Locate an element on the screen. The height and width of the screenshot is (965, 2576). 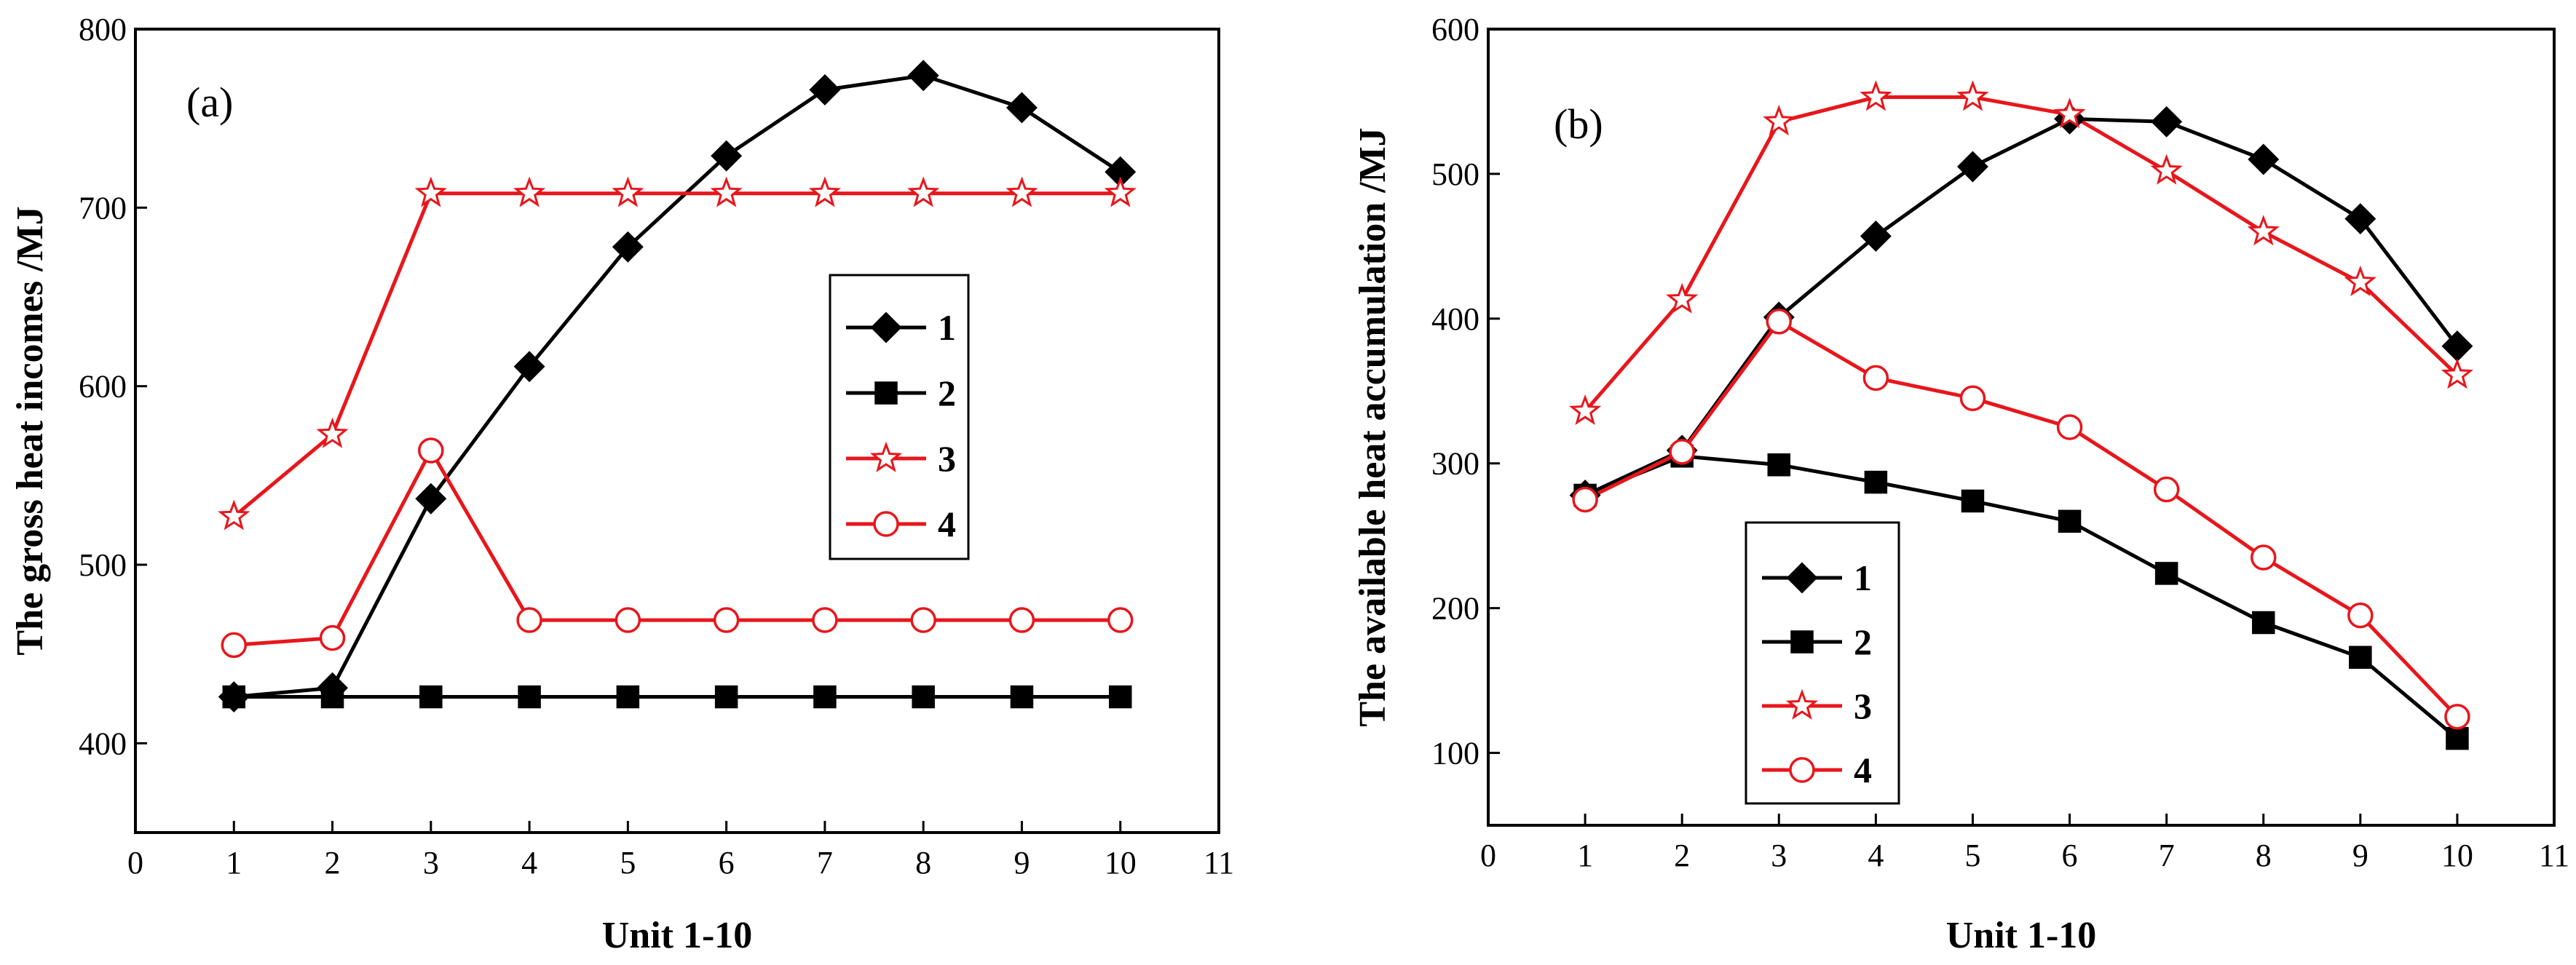
legend-label-a-3: 3 is located at coordinates (947, 458).